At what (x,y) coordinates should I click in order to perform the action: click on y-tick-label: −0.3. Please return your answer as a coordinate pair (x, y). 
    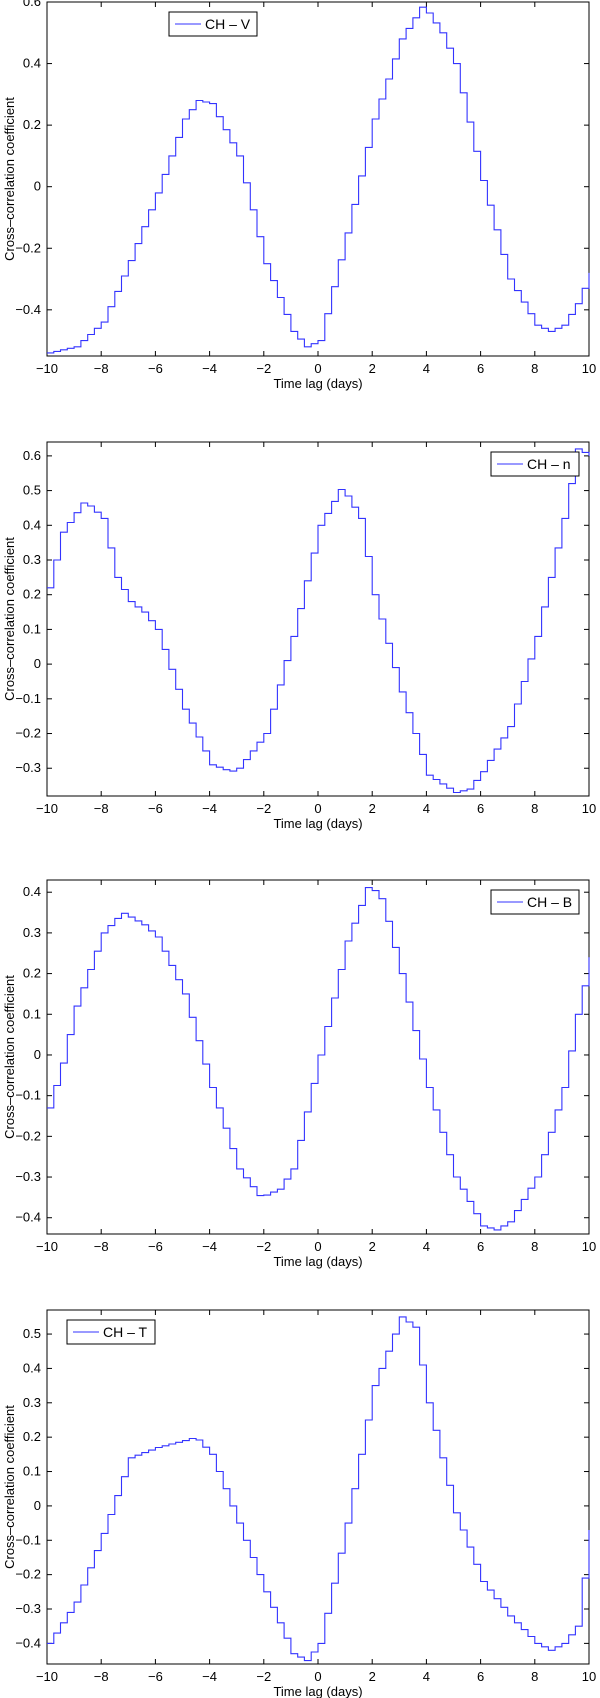
    Looking at the image, I should click on (28, 1176).